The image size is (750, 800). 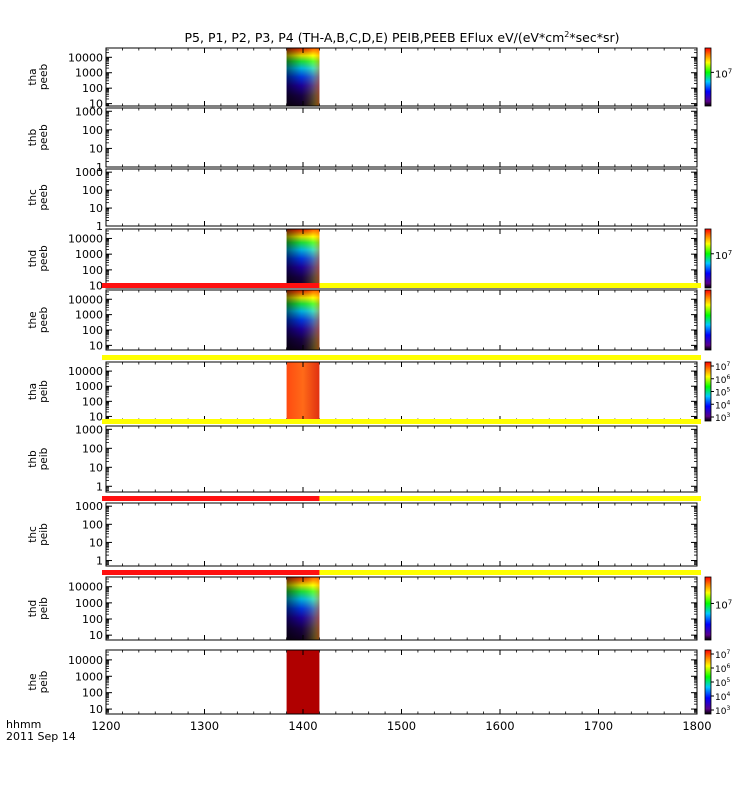 What do you see at coordinates (369, 317) in the screenshot?
I see `panel-the-peeb: 10 100 1000 10000 the peeb` at bounding box center [369, 317].